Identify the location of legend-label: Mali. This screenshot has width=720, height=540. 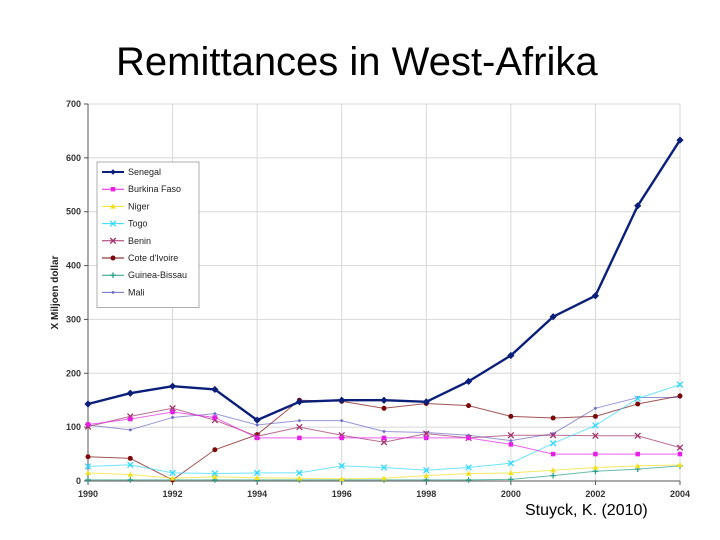
(136, 292).